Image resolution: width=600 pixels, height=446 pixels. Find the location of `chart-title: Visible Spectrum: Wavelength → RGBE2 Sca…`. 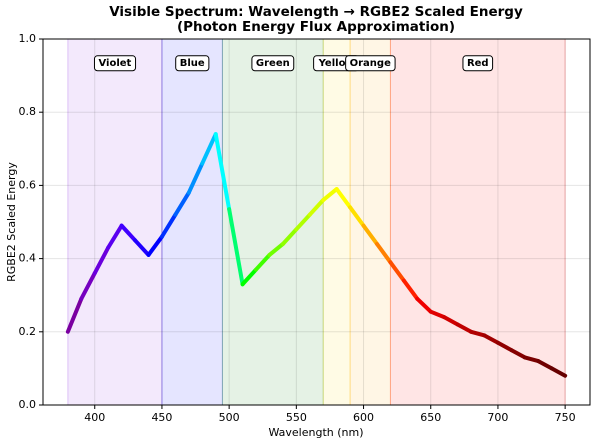

chart-title: Visible Spectrum: Wavelength → RGBE2 Sca… is located at coordinates (316, 12).